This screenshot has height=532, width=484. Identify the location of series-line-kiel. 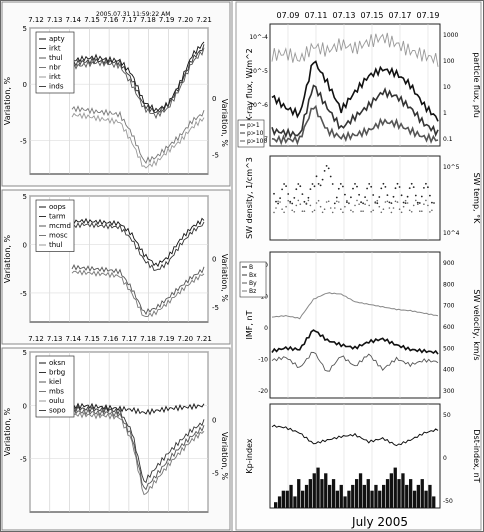
(138, 449).